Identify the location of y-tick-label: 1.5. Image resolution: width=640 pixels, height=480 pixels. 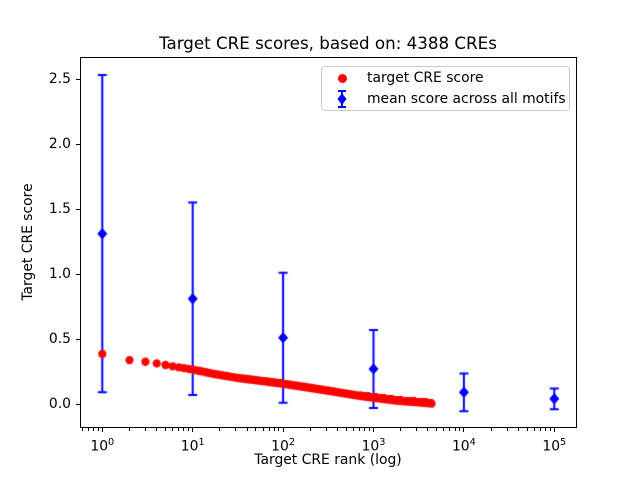
(59, 209).